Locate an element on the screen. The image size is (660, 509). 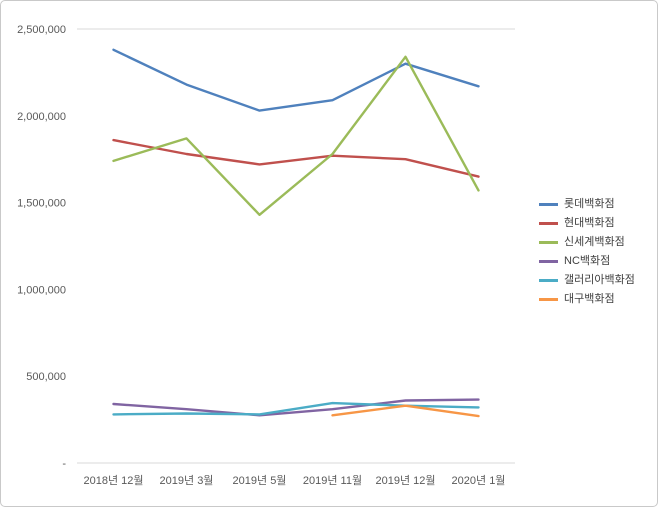
legend-item-롯데백화점: 롯데백화점 is located at coordinates (587, 204).